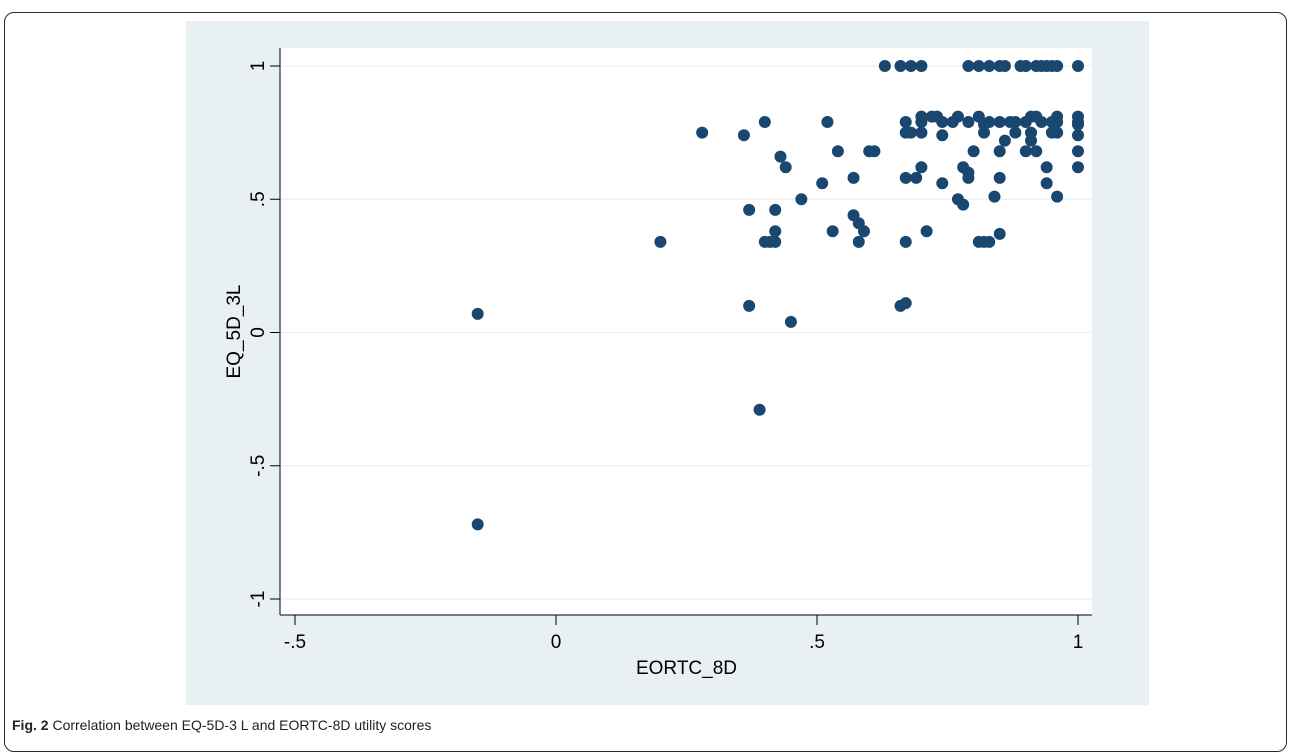  Describe the element at coordinates (30, 725) in the screenshot. I see `figure-caption-label: Fig. 2` at that location.